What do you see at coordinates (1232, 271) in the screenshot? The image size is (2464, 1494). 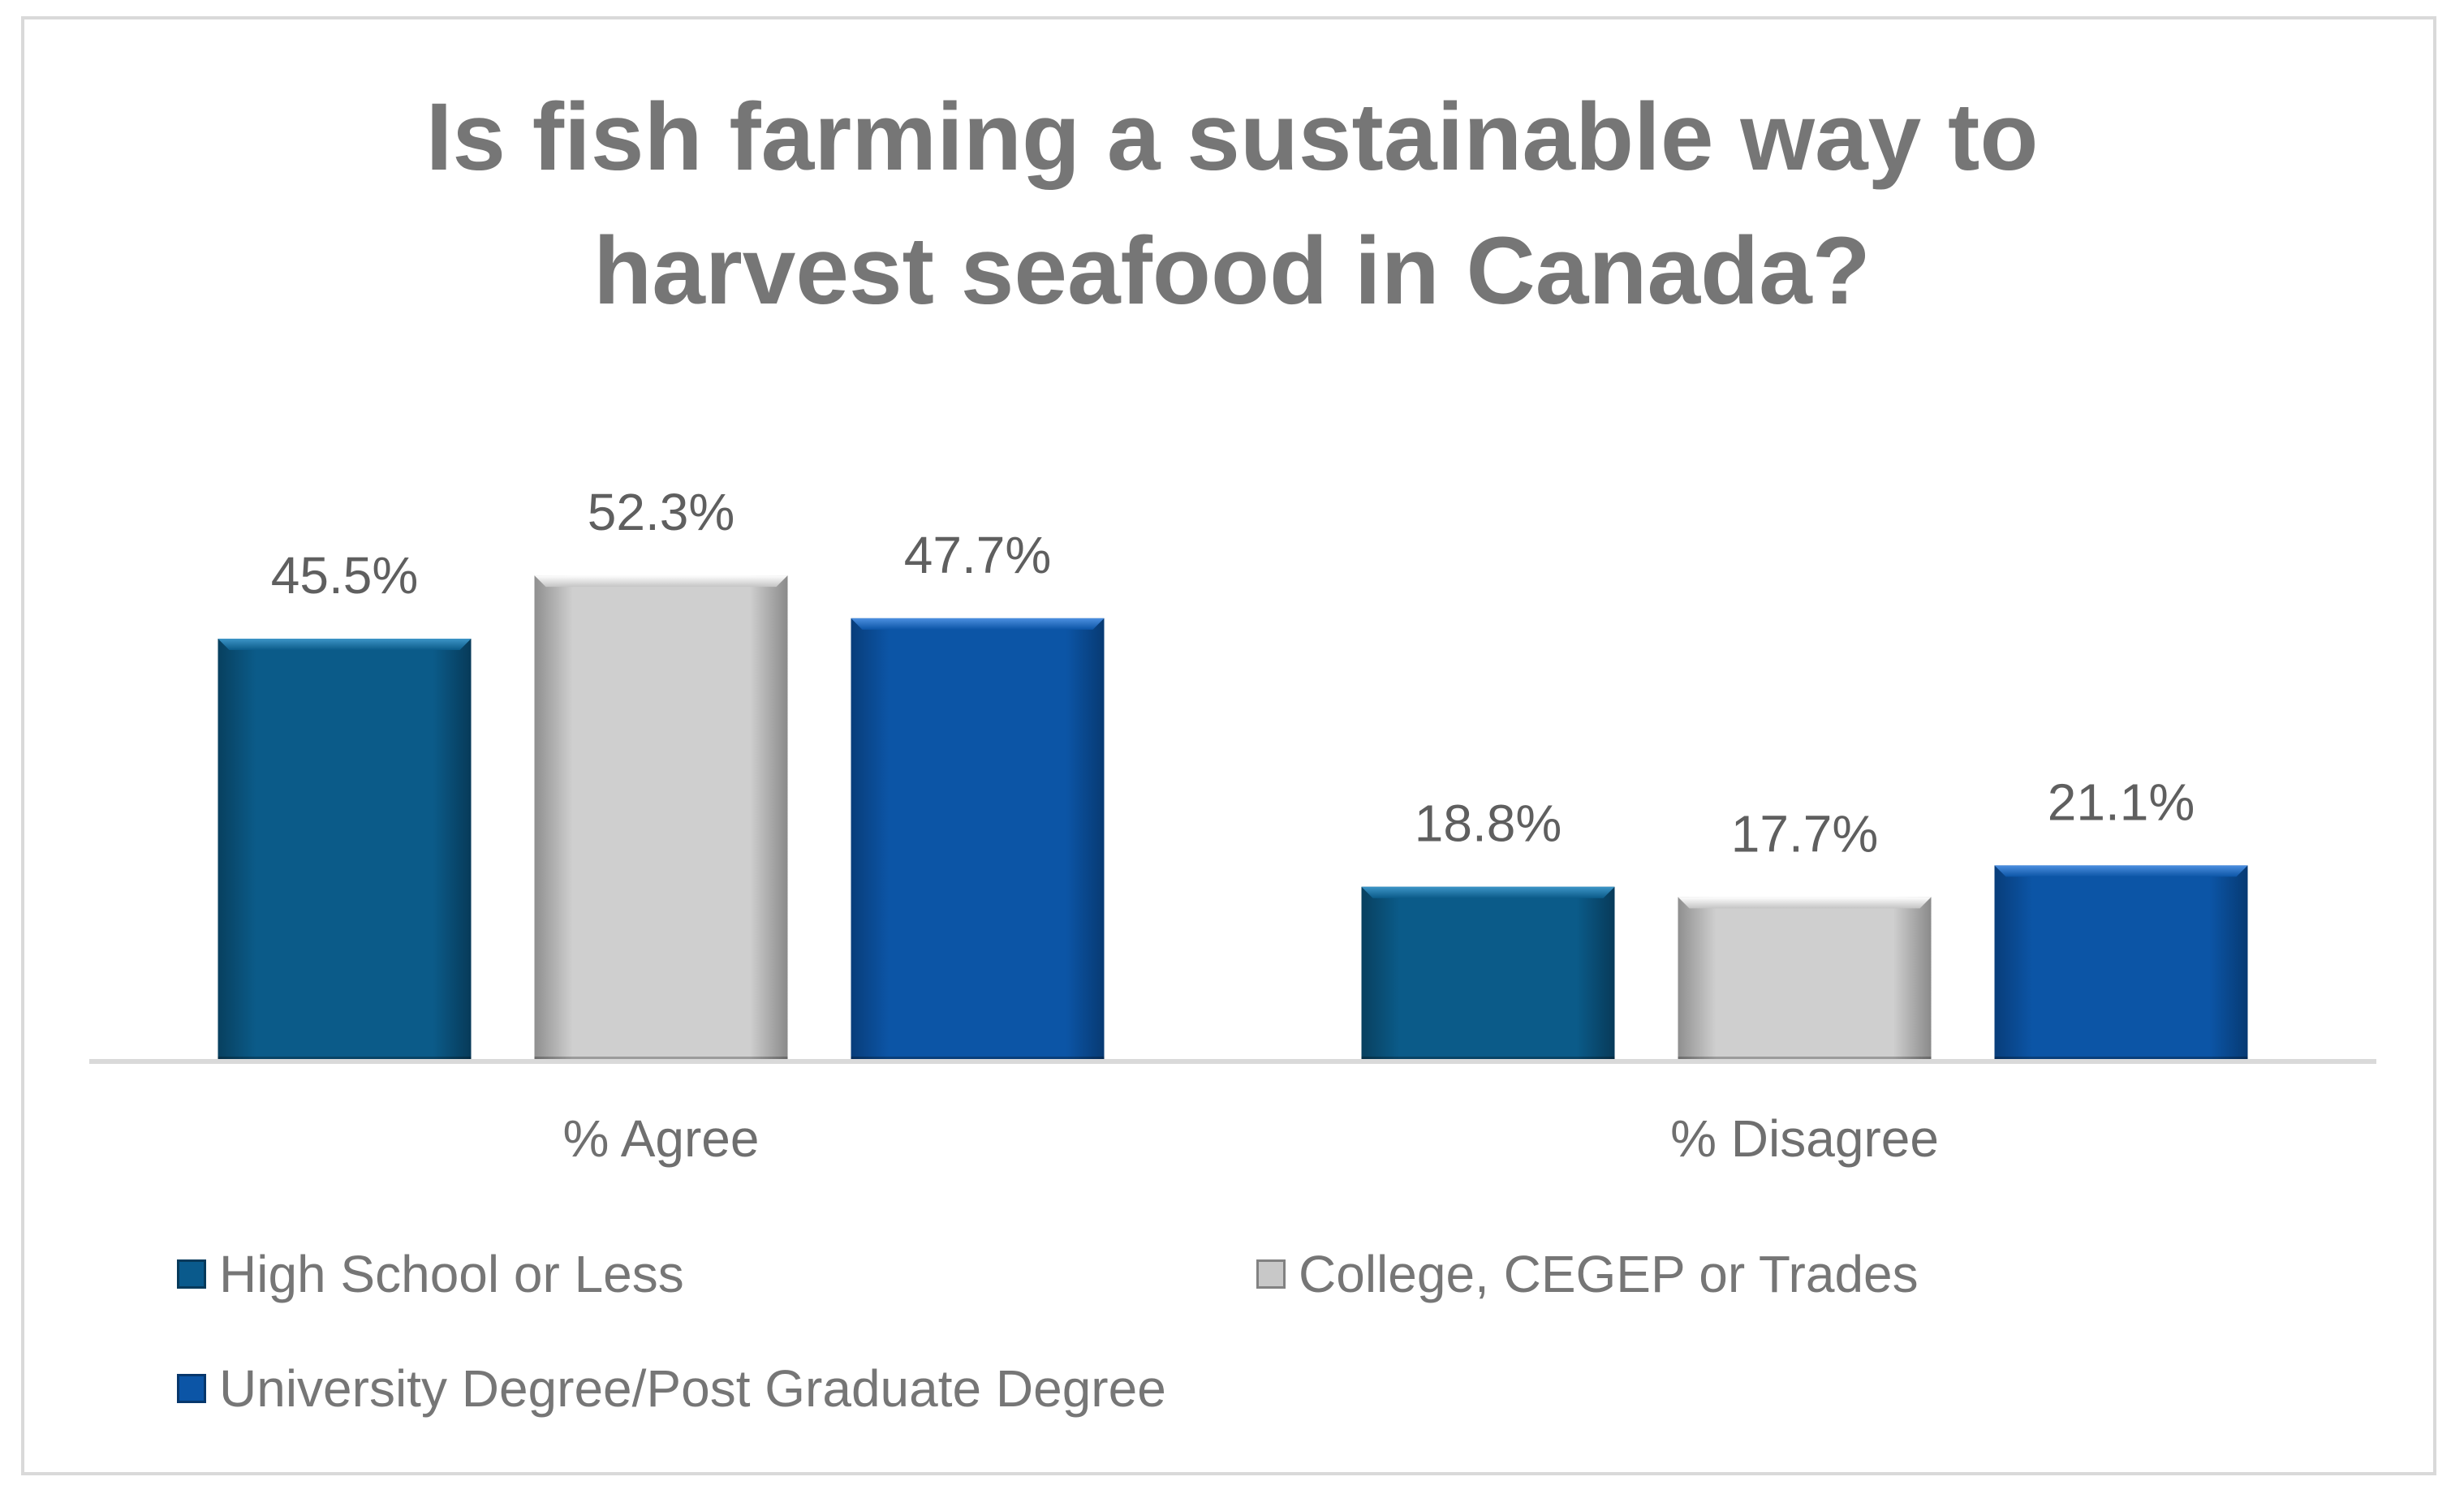 I see `chart-title-line-2: harvest seafood in Canada?` at bounding box center [1232, 271].